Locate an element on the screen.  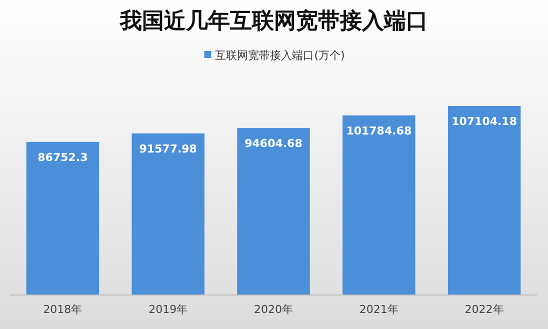
x-tick-label: 2018年 is located at coordinates (62, 309).